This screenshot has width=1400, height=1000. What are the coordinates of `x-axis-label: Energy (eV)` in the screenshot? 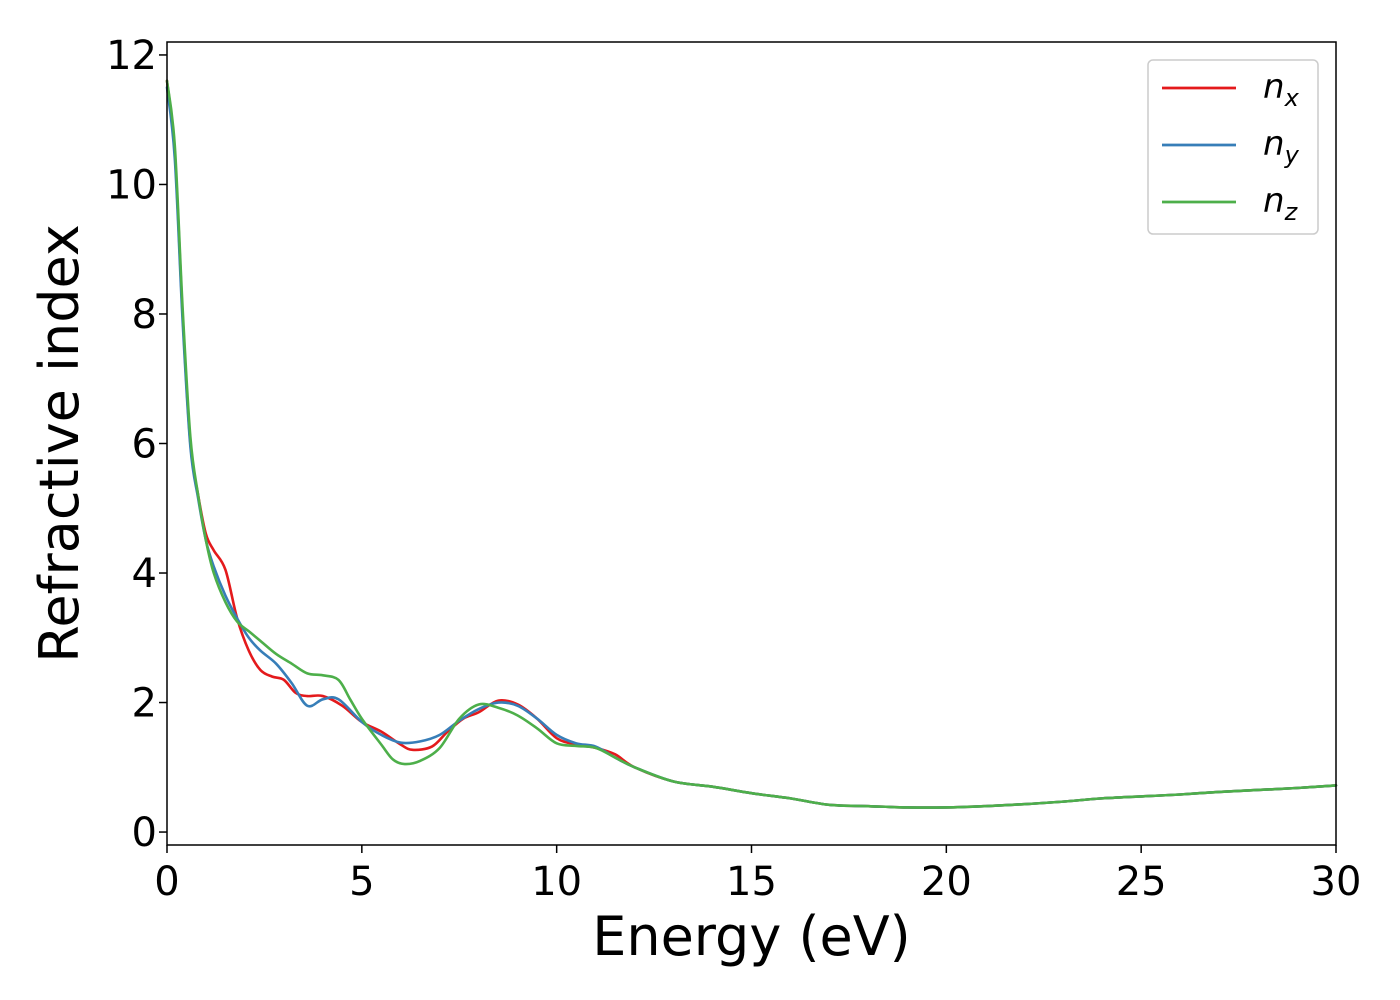 It's located at (751, 936).